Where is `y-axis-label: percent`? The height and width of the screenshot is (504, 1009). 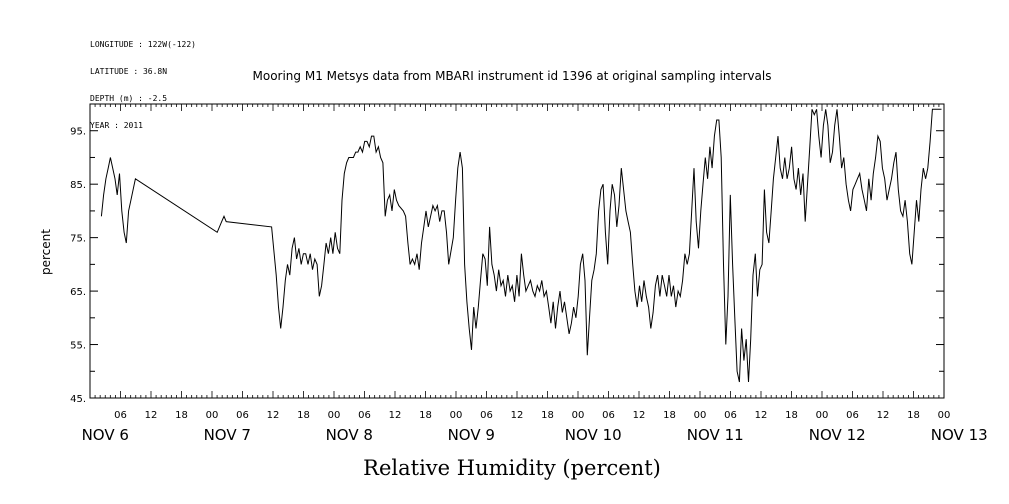
y-axis-label: percent is located at coordinates (46, 252).